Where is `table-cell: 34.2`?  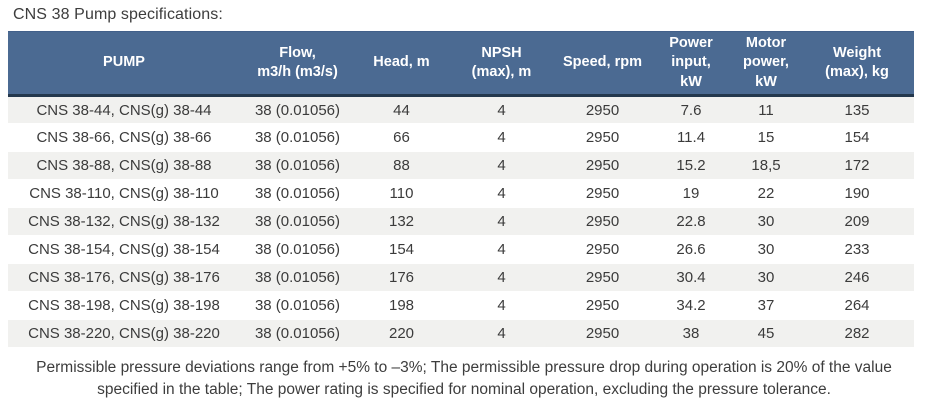 table-cell: 34.2 is located at coordinates (691, 305).